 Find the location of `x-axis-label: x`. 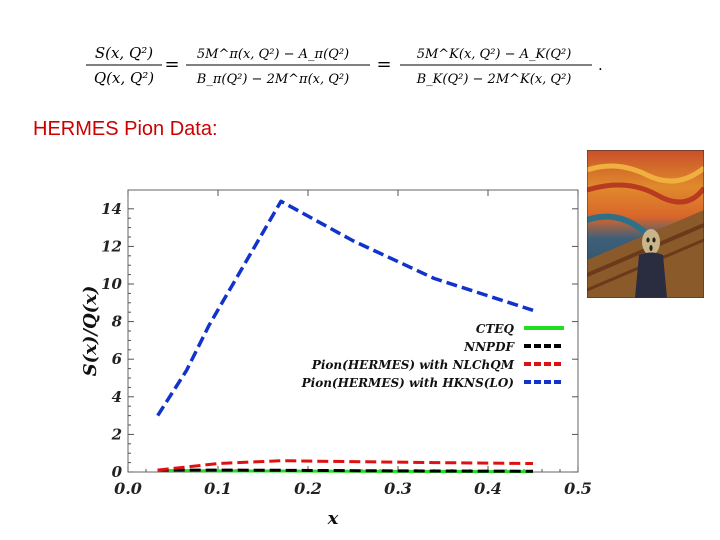

x-axis-label: x is located at coordinates (333, 518).